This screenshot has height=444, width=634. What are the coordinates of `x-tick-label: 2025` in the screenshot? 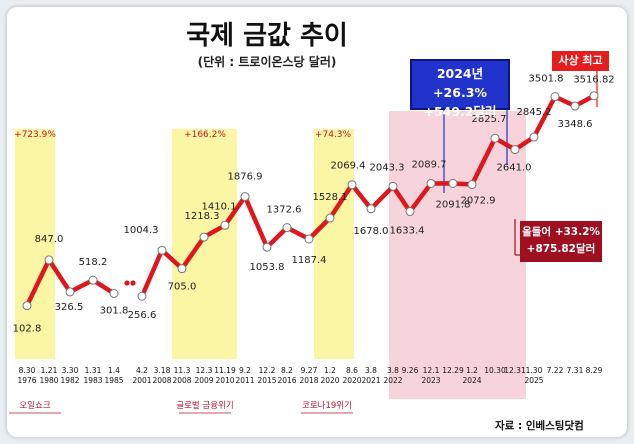 It's located at (533, 380).